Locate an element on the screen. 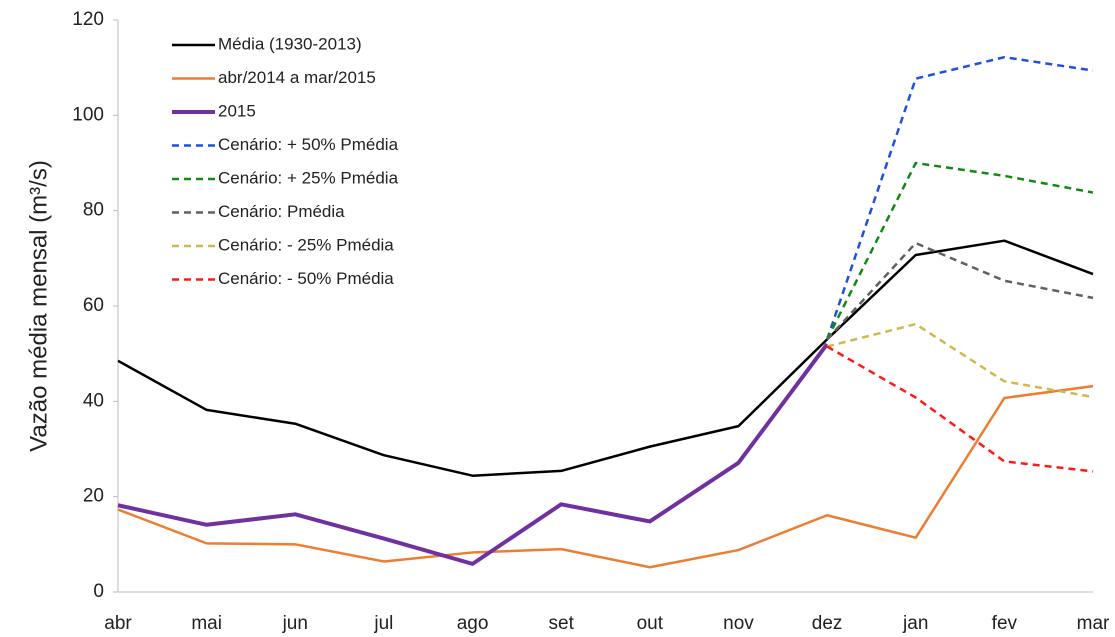 The width and height of the screenshot is (1115, 637). x-tick-label: abr is located at coordinates (118, 623).